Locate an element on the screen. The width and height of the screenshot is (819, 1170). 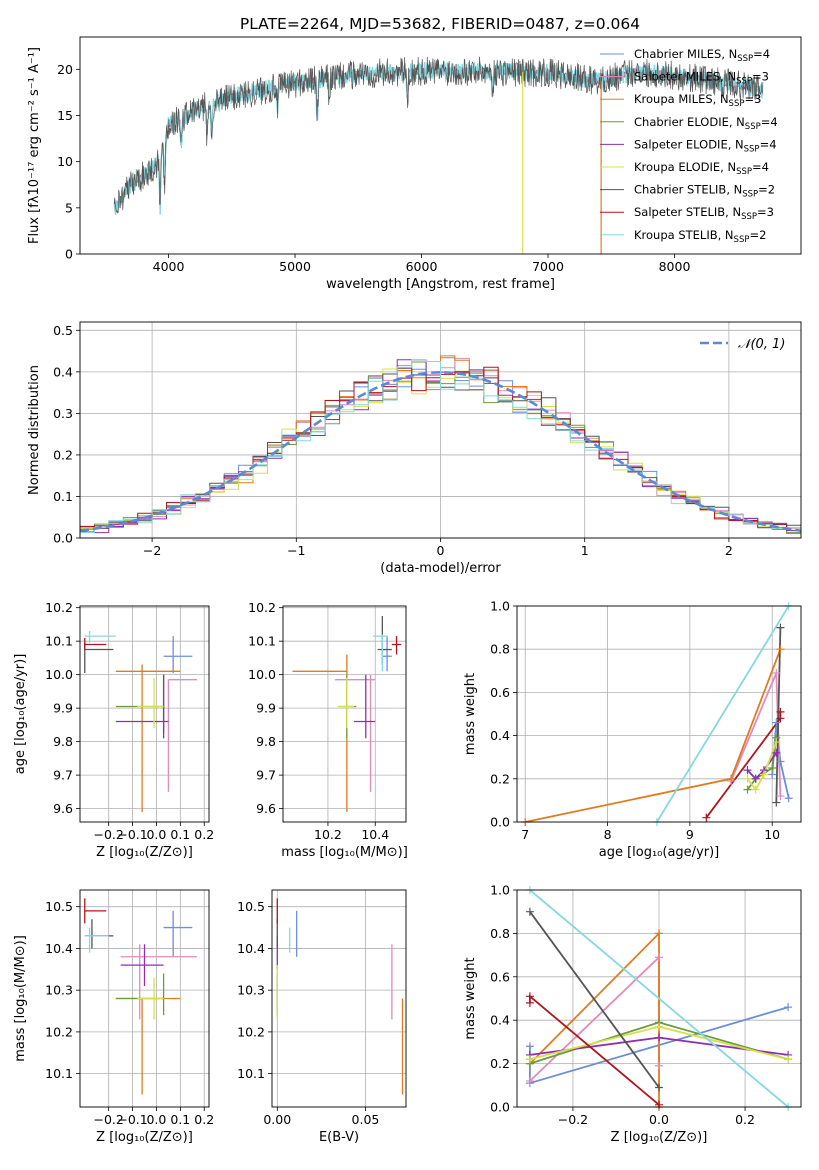
y-tick-label: 0.4 is located at coordinates (500, 735).